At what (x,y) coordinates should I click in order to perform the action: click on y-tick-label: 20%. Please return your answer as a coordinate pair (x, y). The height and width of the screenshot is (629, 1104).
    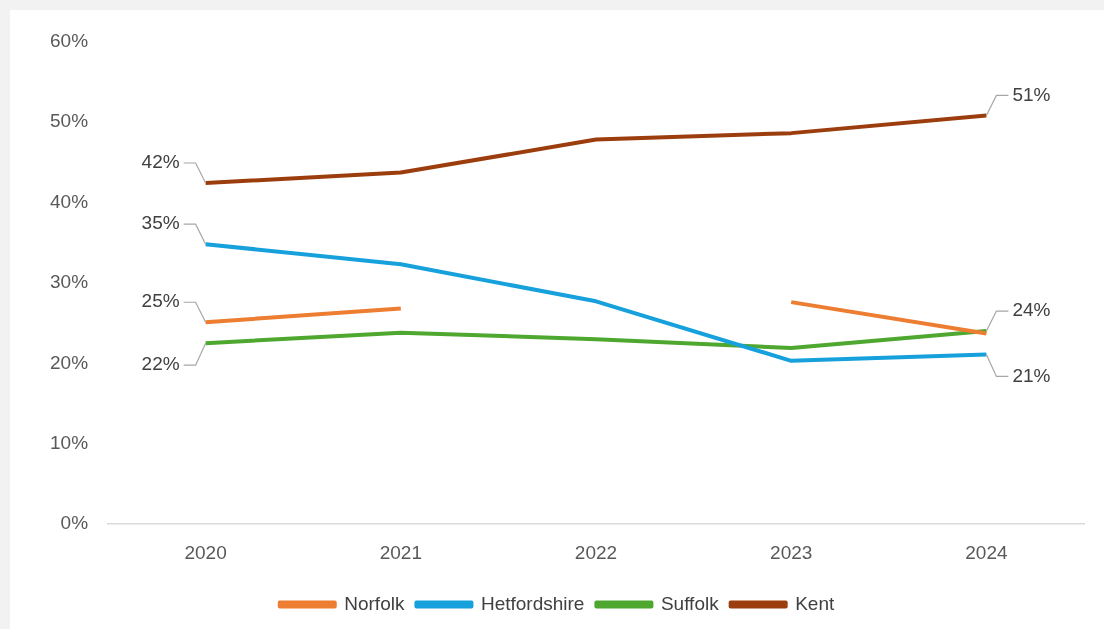
    Looking at the image, I should click on (69, 362).